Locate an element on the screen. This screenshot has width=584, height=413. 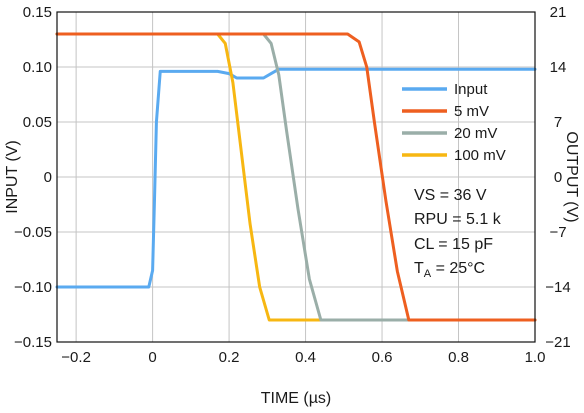
annotation-ta-subscript: A is located at coordinates (428, 274).